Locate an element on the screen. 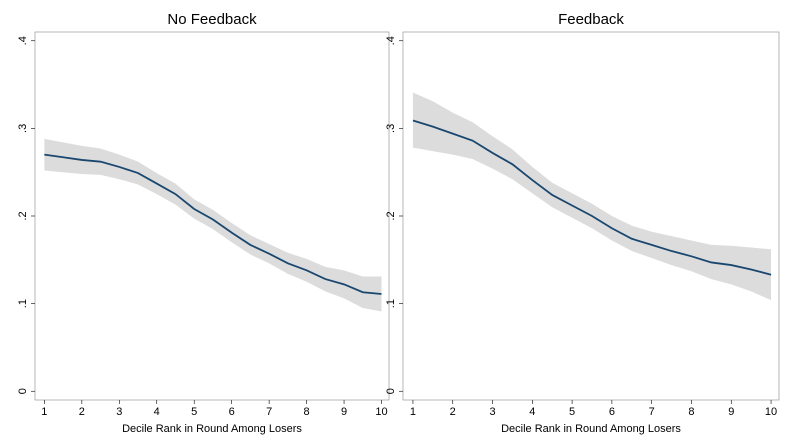 This screenshot has width=793, height=440. panel-title: Feedback is located at coordinates (591, 19).